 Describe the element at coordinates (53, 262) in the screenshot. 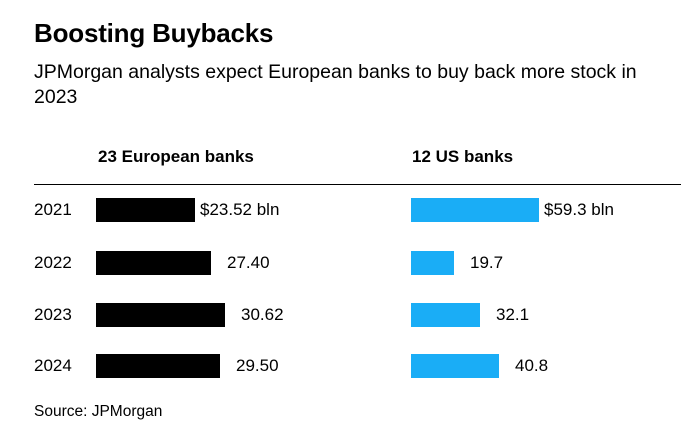

I see `year-label-2022: 2022` at that location.